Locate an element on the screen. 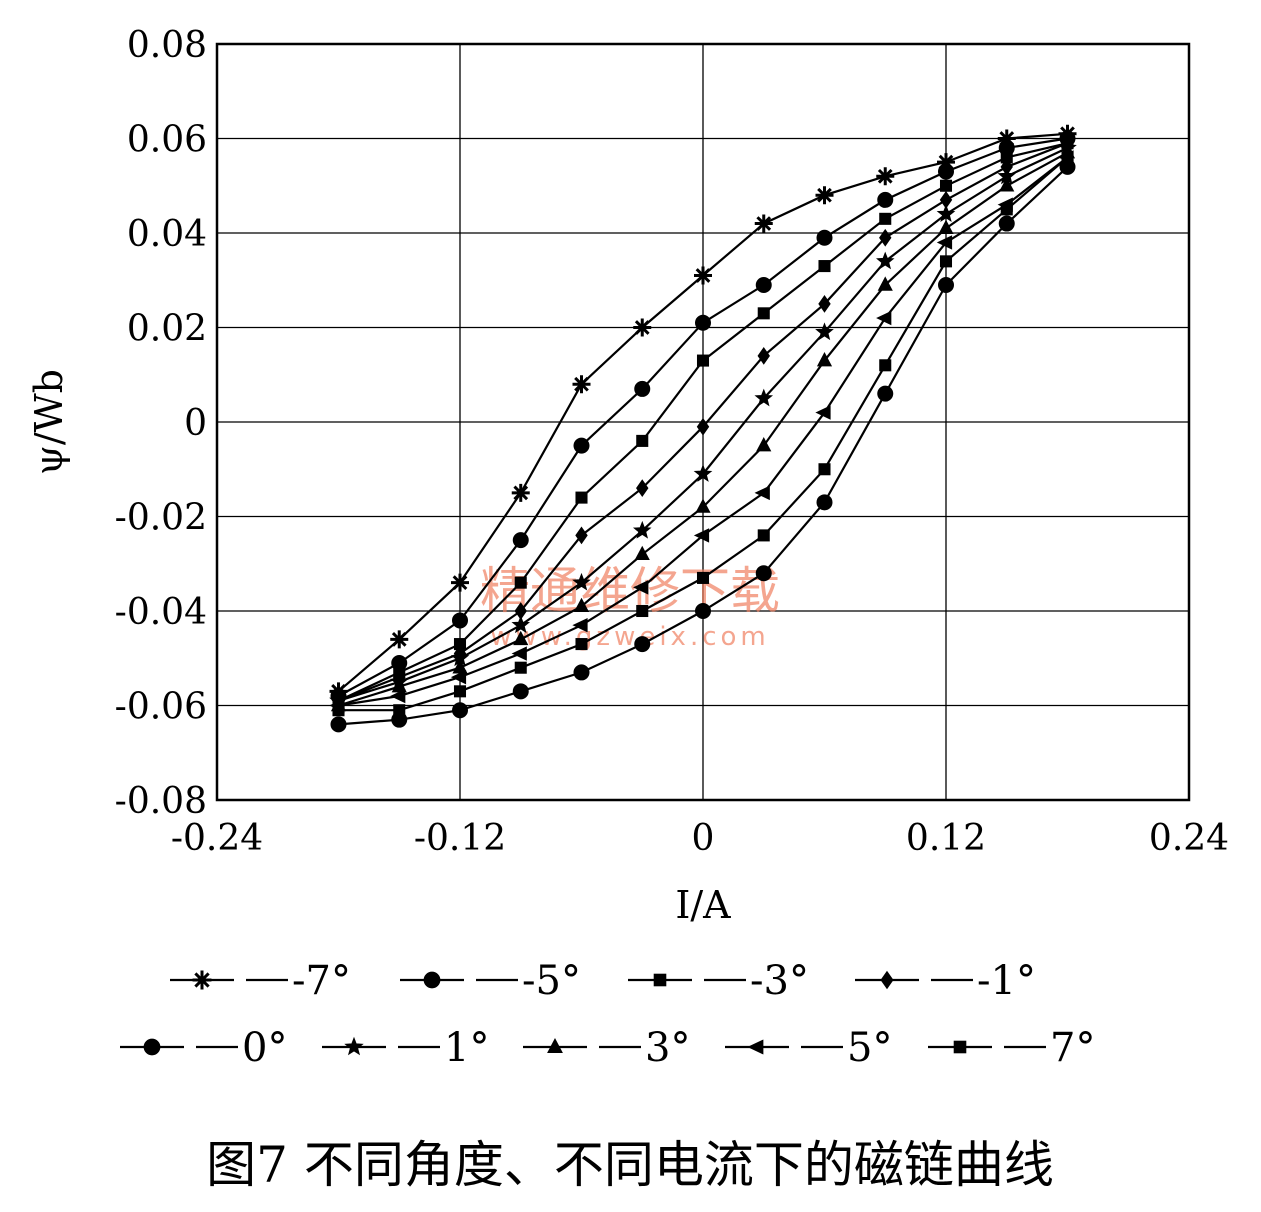 This screenshot has width=1261, height=1212. legend-item: 3° is located at coordinates (606, 1048).